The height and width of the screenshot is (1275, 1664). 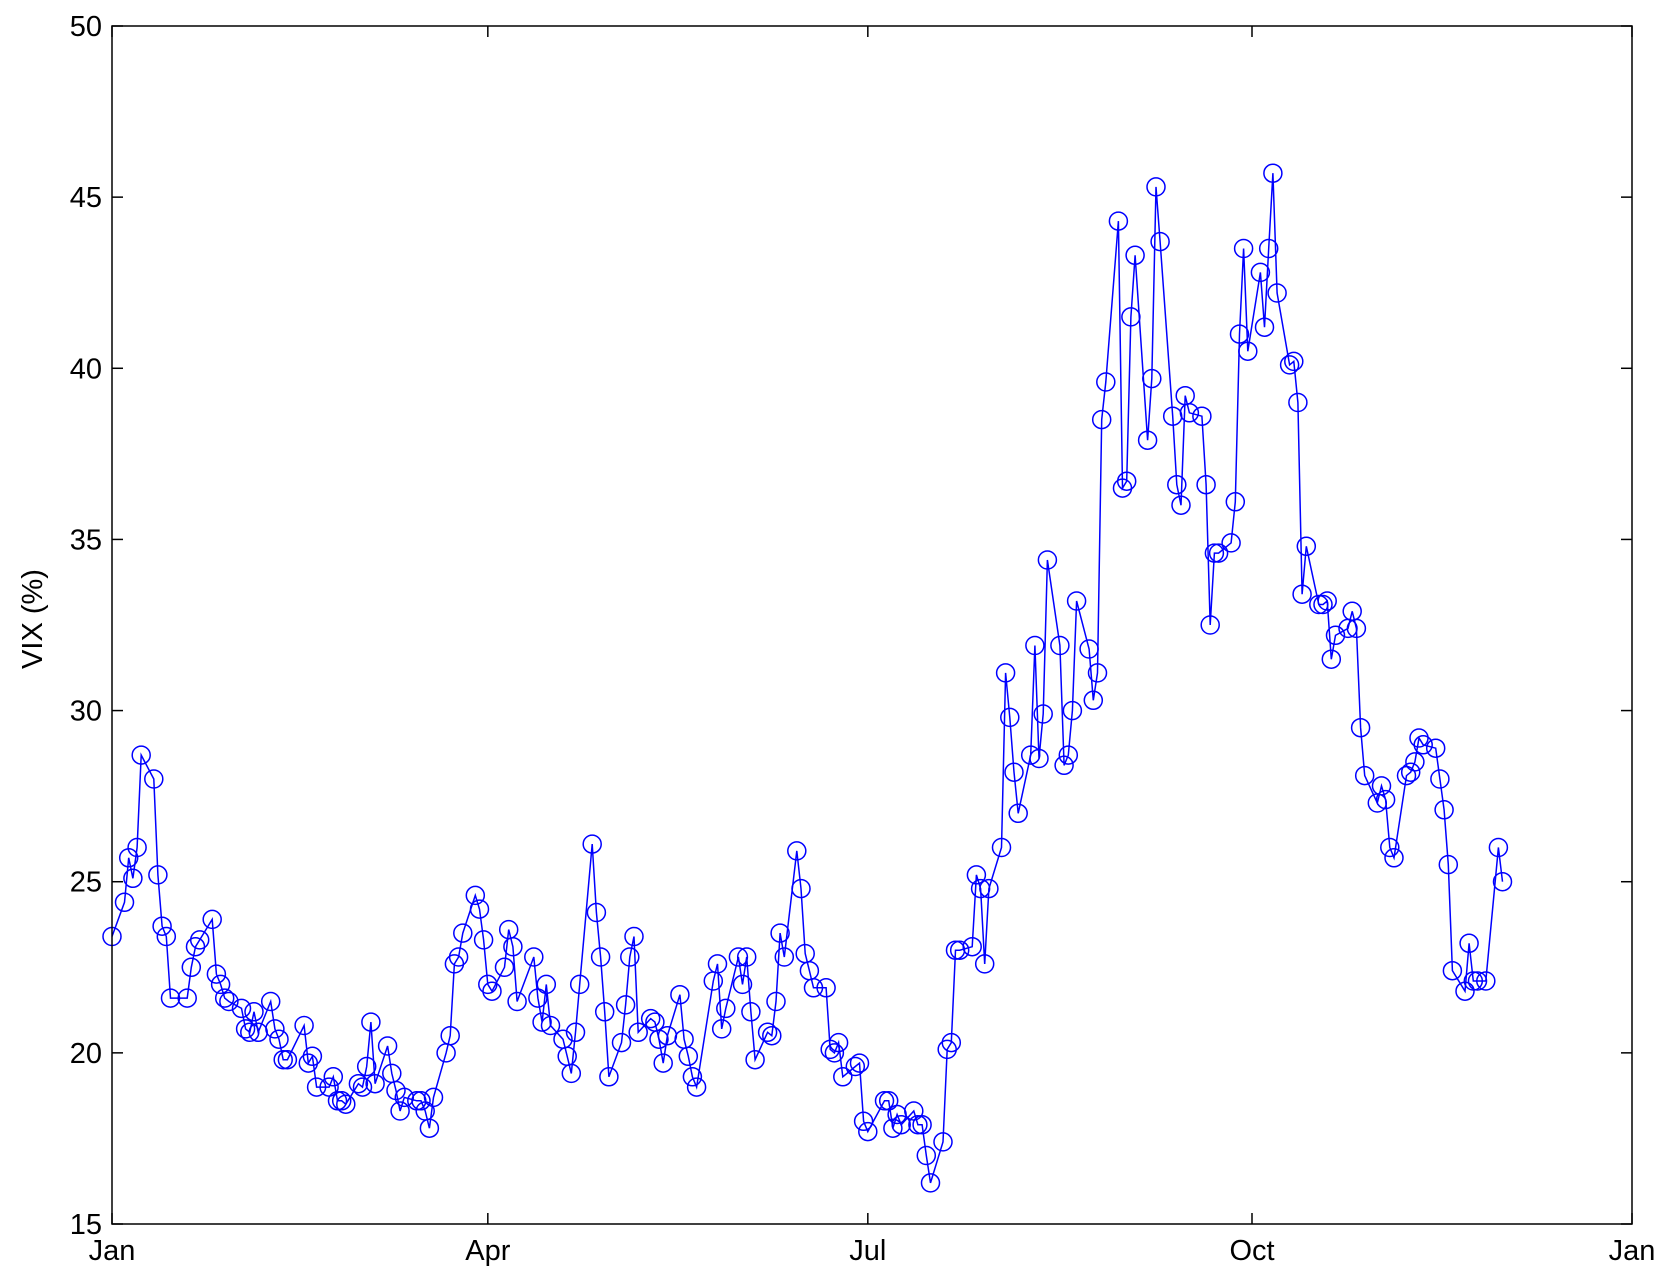 What do you see at coordinates (86, 883) in the screenshot?
I see `y-tick-label: 25` at bounding box center [86, 883].